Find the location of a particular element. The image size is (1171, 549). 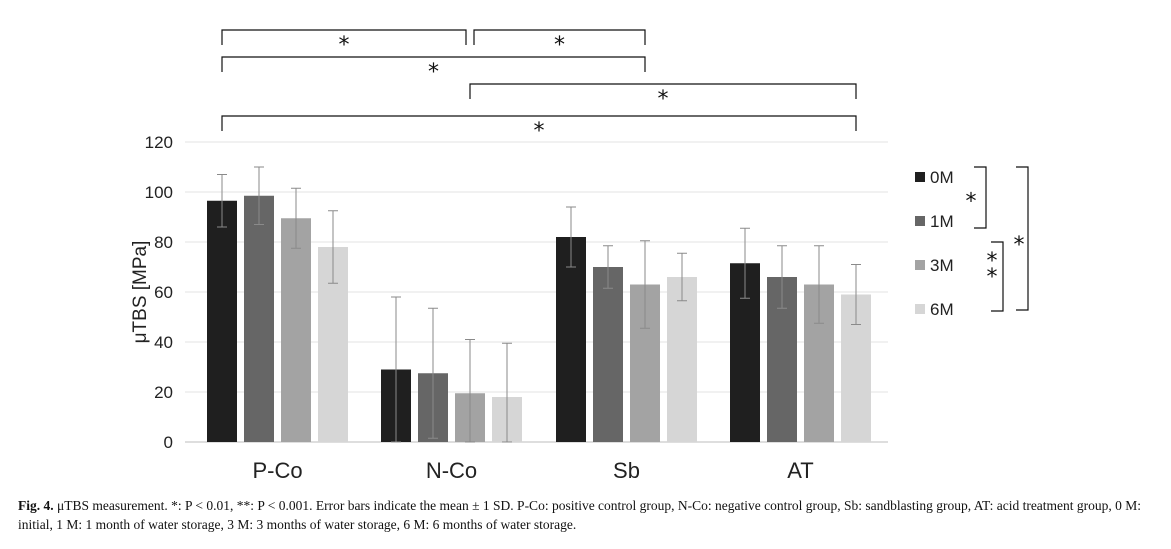

legend-label: 1M is located at coordinates (942, 221).